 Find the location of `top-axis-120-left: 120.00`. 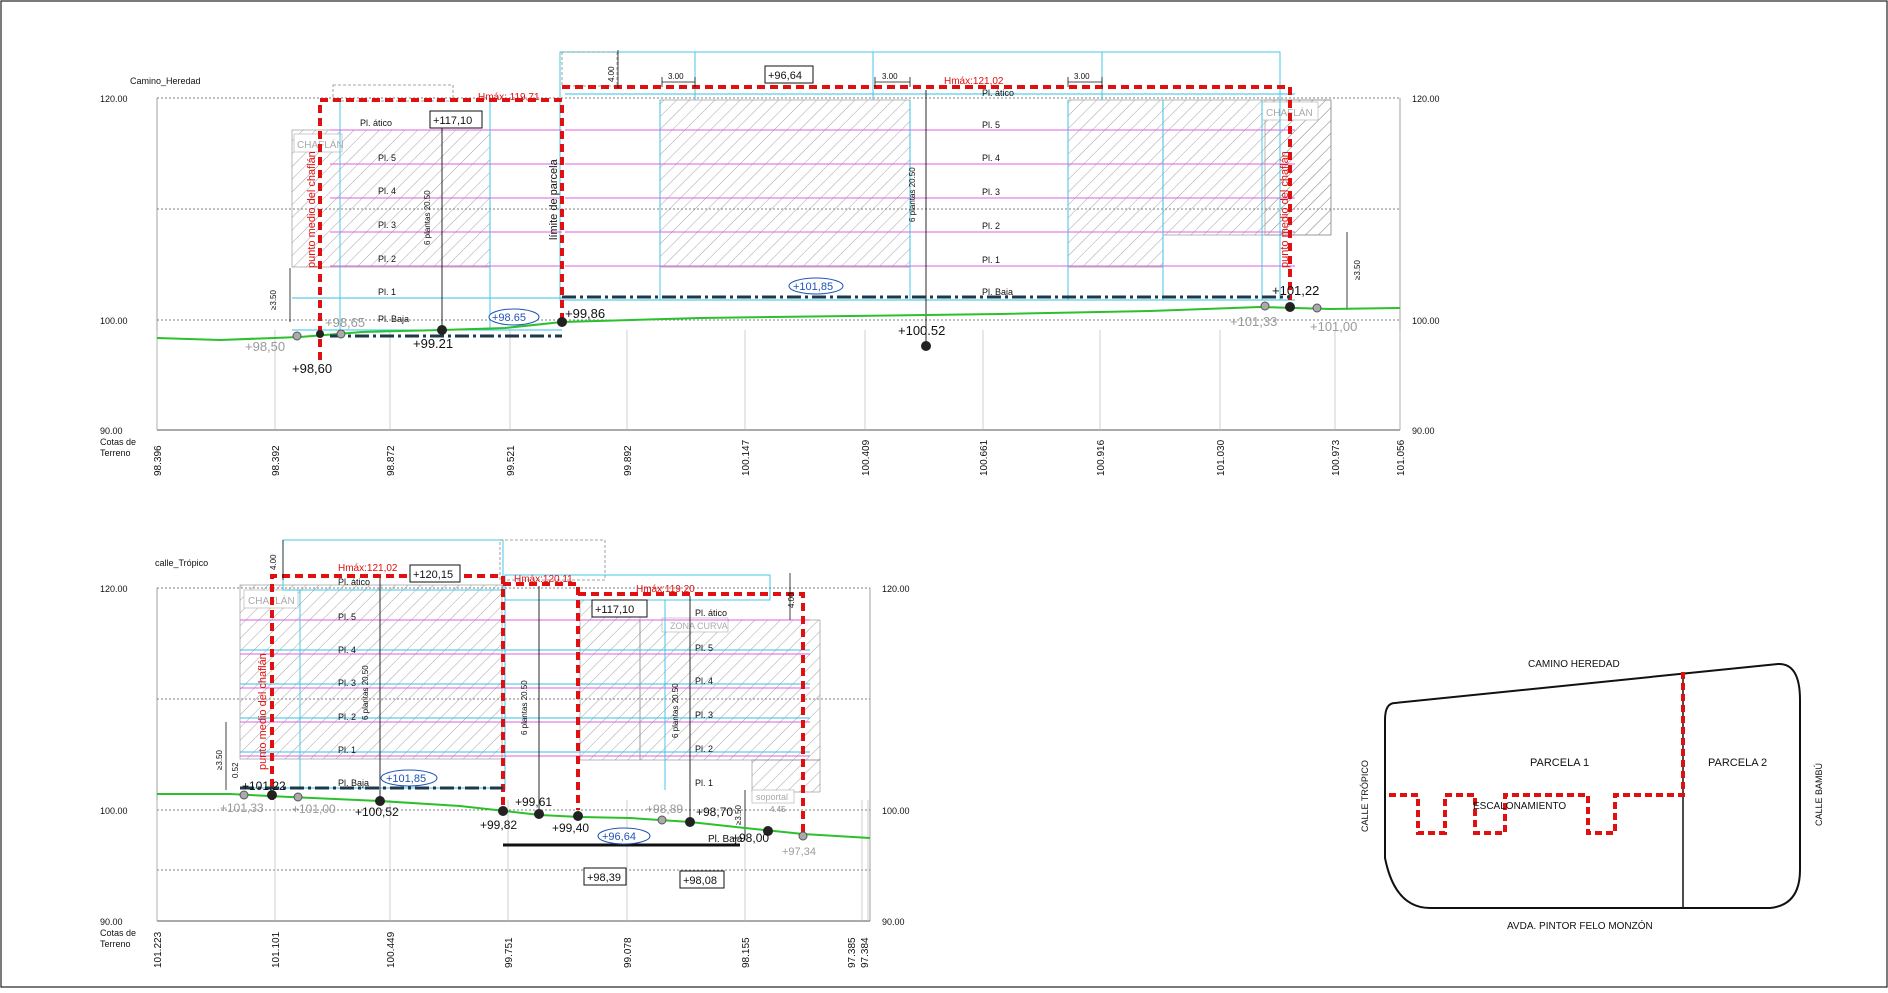

top-axis-120-left: 120.00 is located at coordinates (114, 99).